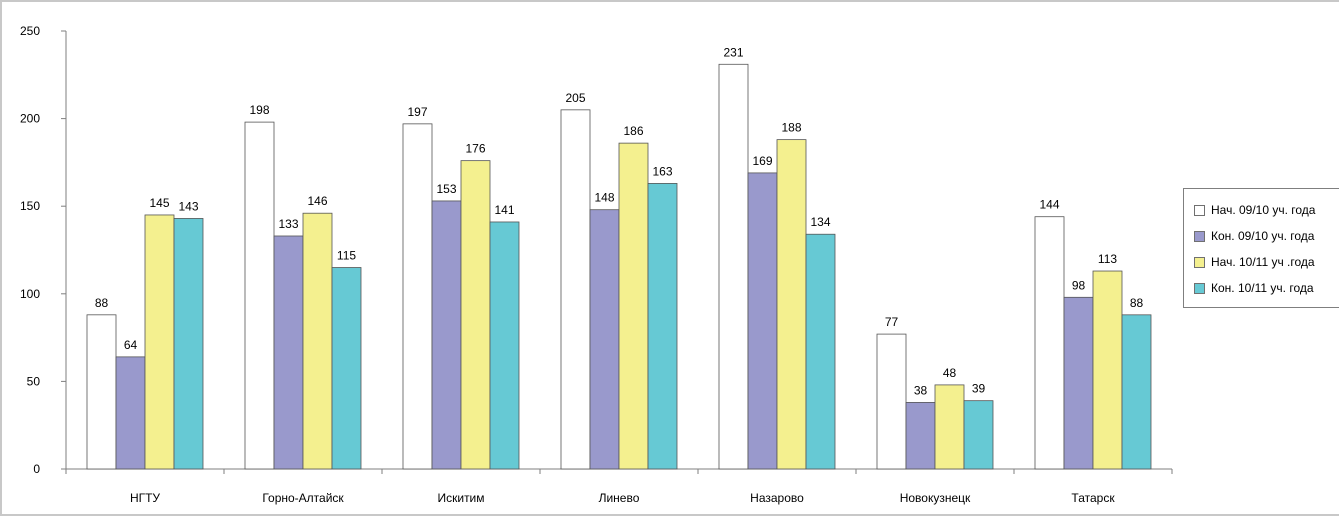  I want to click on y-tick-label: 0, so click(36, 469).